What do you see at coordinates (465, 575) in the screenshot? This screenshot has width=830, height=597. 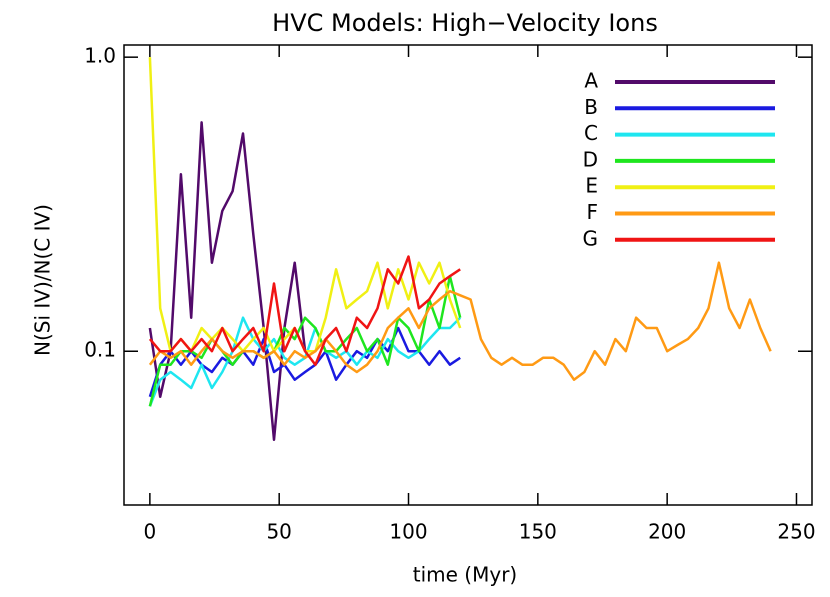 I see `x-axis-label: time (Myr)` at bounding box center [465, 575].